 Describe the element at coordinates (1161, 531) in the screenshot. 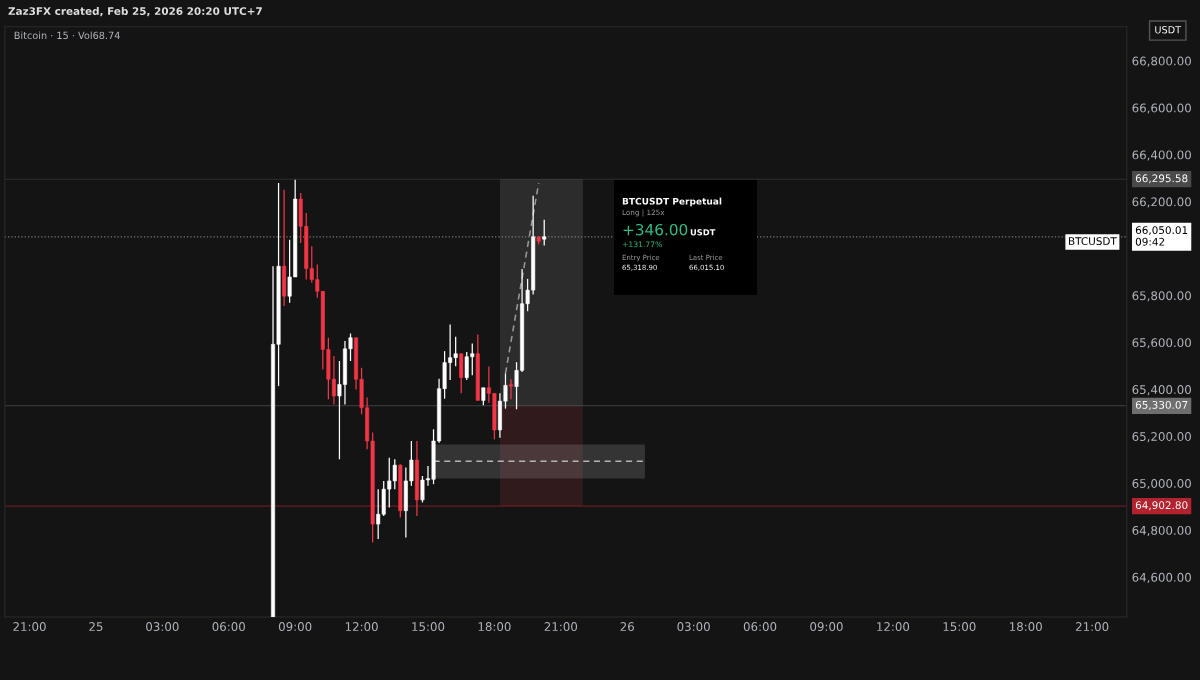

I see `y-tick-label: 64,800.00` at that location.